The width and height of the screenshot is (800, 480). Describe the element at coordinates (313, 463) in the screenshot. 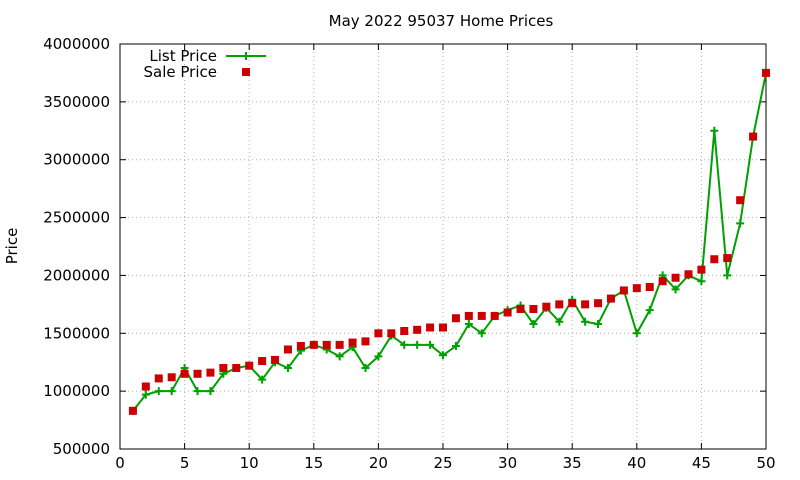

I see `x-tick-label: 15` at that location.